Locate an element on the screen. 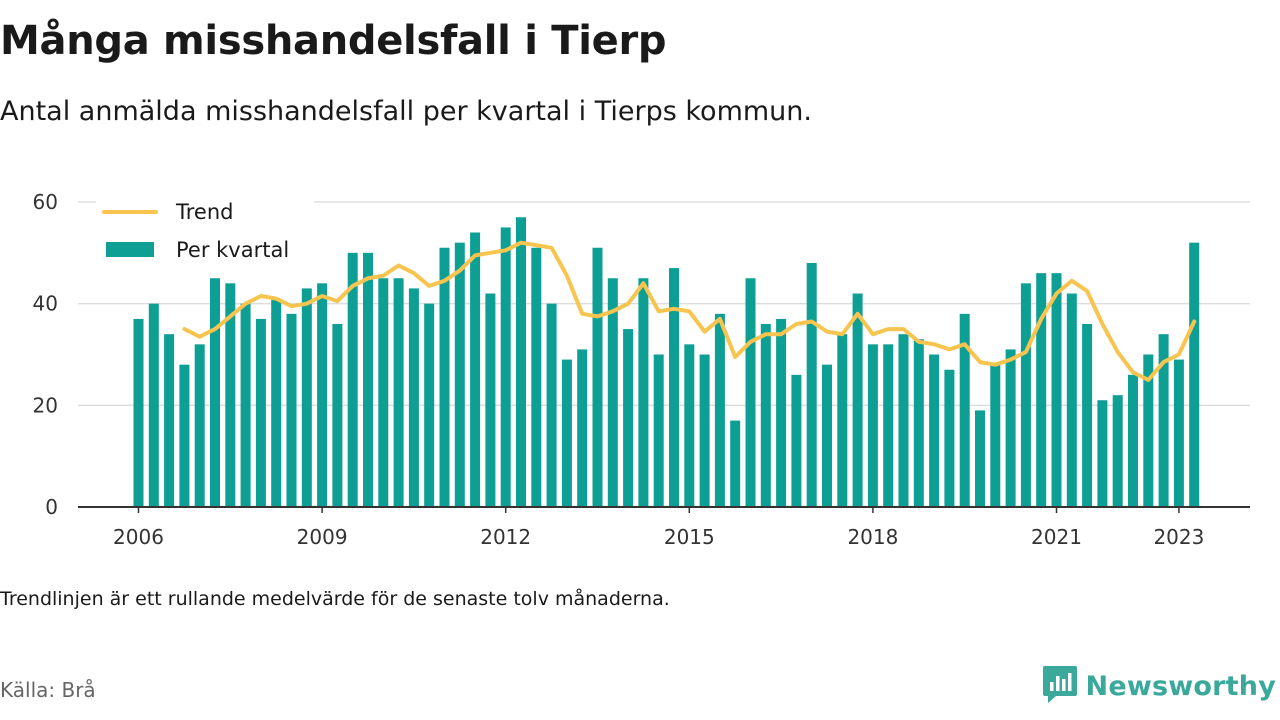 Image resolution: width=1280 pixels, height=720 pixels. y-tick-label: 20 is located at coordinates (45, 405).